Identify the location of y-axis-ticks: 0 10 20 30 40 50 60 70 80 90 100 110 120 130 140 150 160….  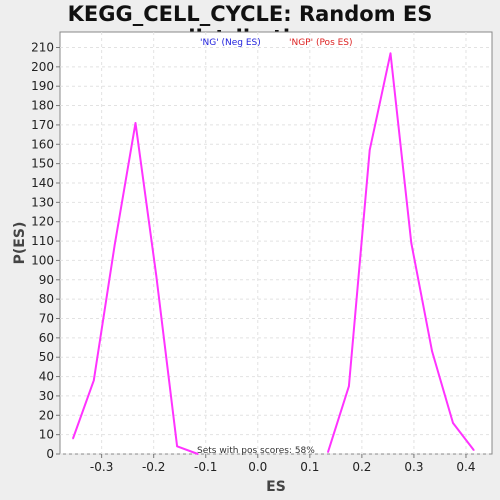
(45, 250).